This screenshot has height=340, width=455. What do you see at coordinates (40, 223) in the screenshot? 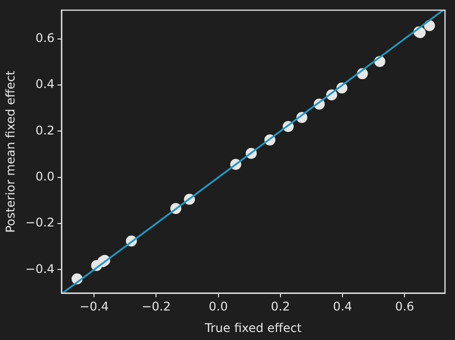
I see `y-tick-label: −0.2` at bounding box center [40, 223].